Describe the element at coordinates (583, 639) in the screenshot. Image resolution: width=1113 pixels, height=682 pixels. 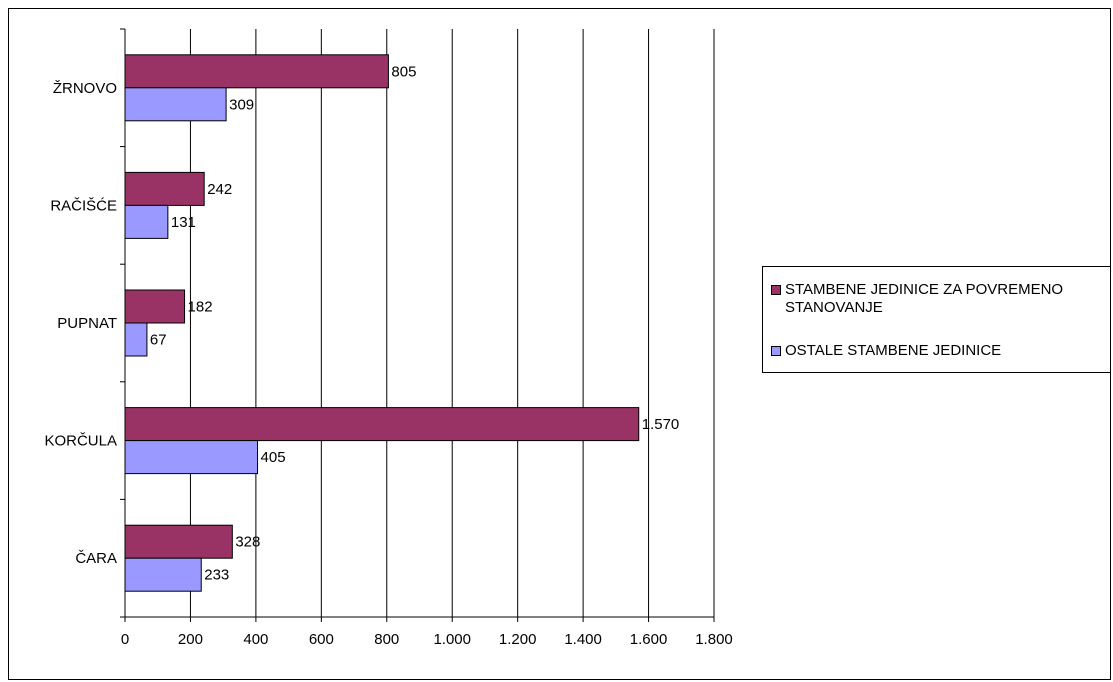
I see `x-tick-label-7: 1.400` at that location.